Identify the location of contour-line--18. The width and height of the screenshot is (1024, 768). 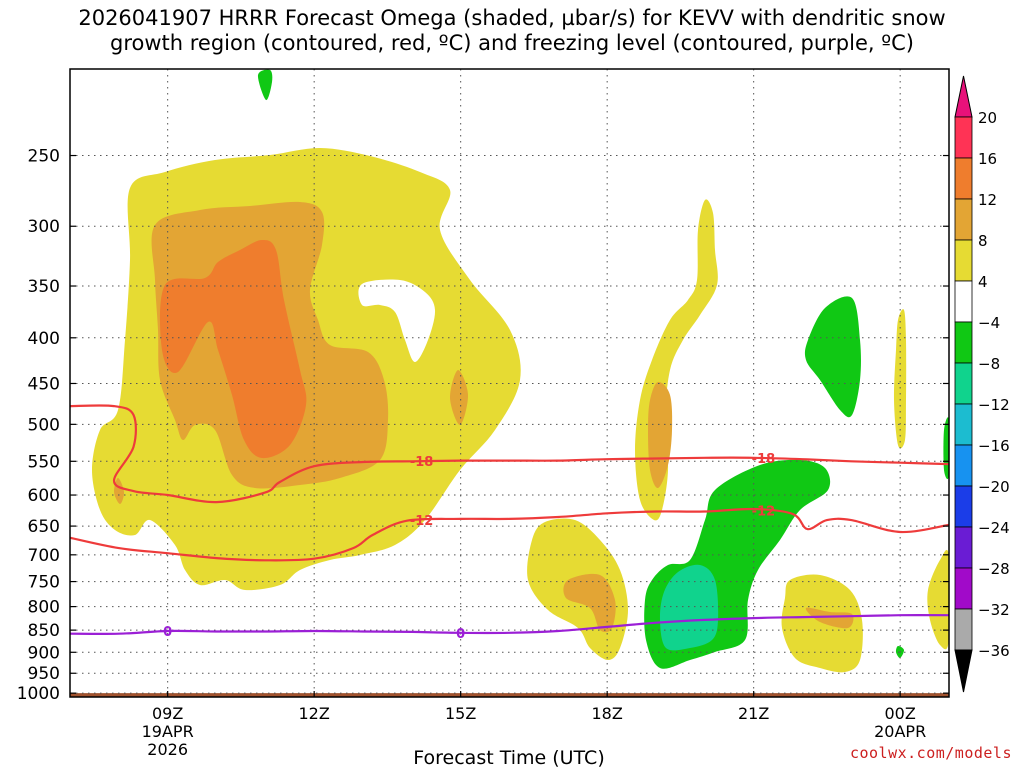
(509, 454).